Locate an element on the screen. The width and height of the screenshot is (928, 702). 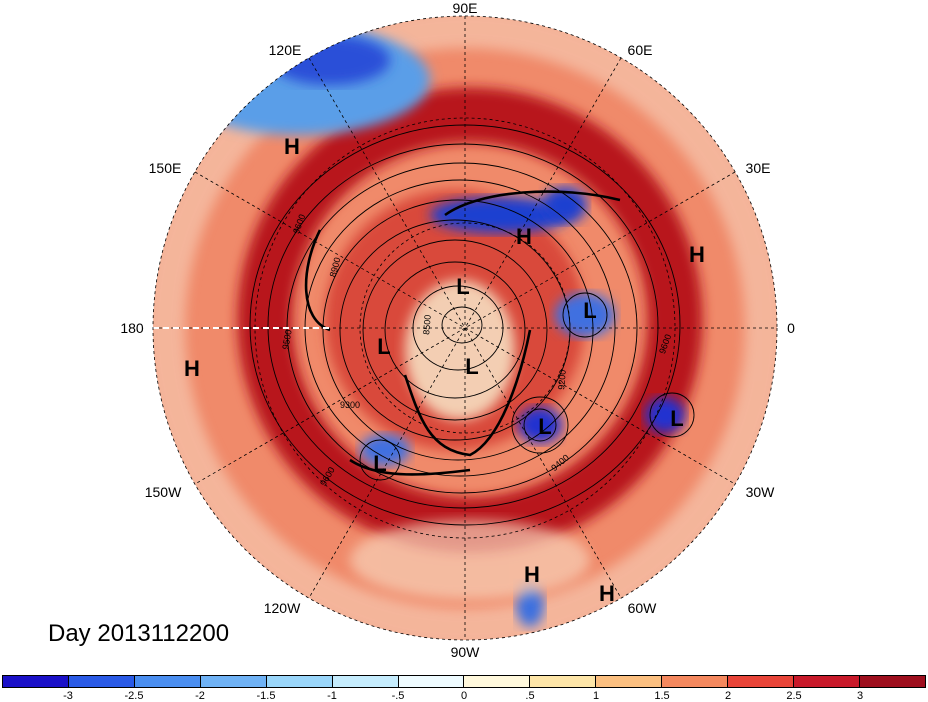
lon-label-150e: 150E is located at coordinates (165, 168).